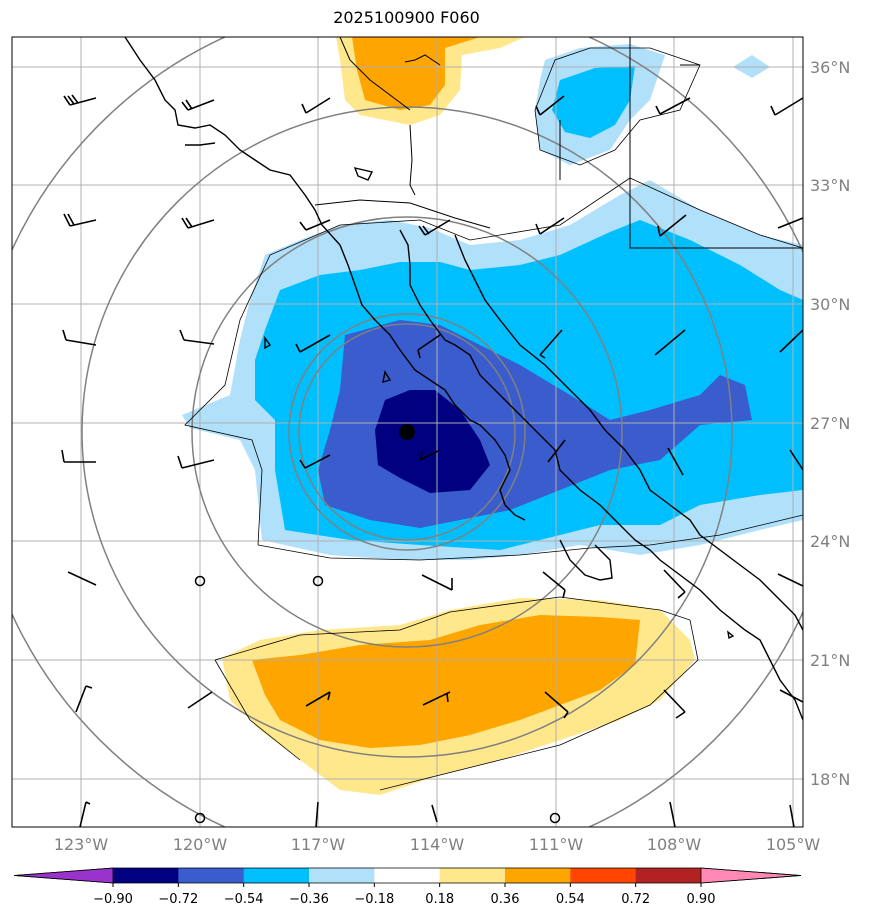  I want to click on latitude-labels: 36°N 33°N 30°N 27°N 24°N 21°N 18°N, so click(830, 423).